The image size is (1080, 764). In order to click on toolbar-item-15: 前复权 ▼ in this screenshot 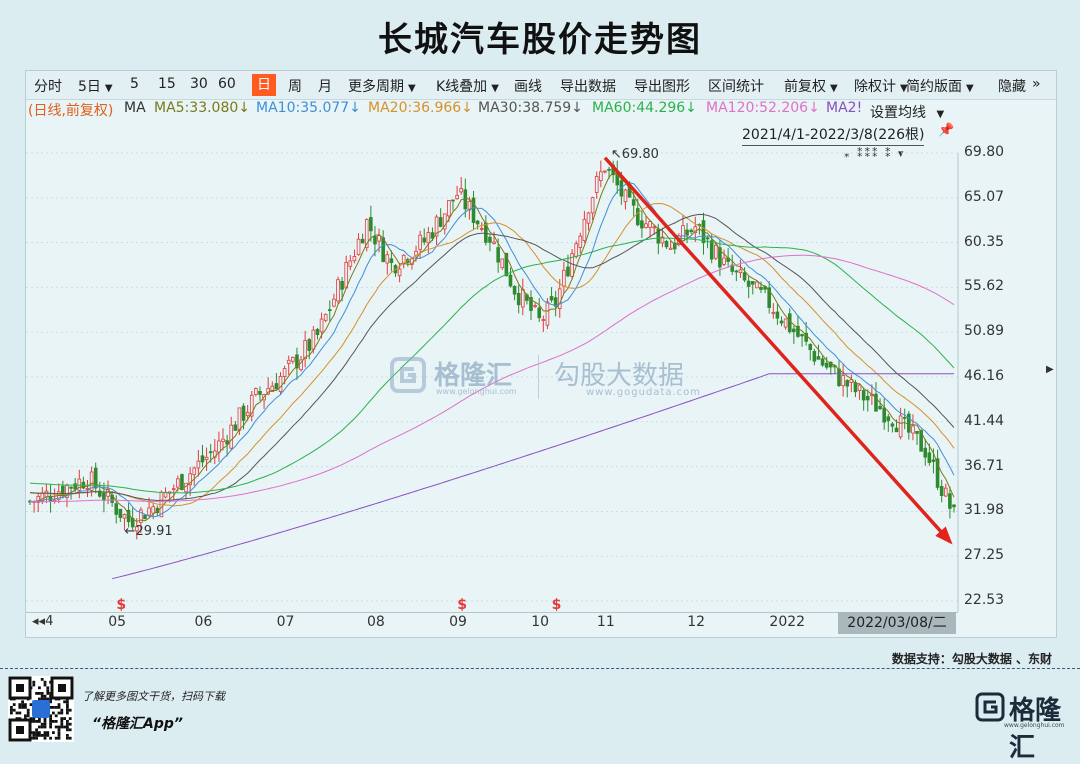, I will do `click(811, 86)`.